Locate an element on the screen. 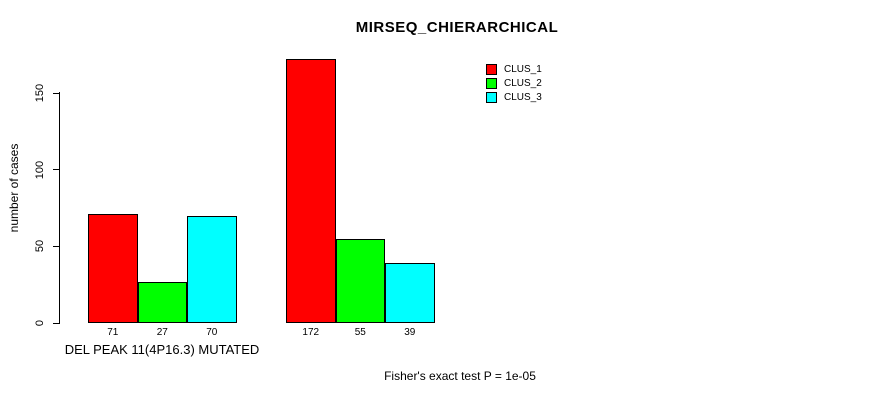 This screenshot has width=890, height=400. bar-value-label: 71 is located at coordinates (113, 332).